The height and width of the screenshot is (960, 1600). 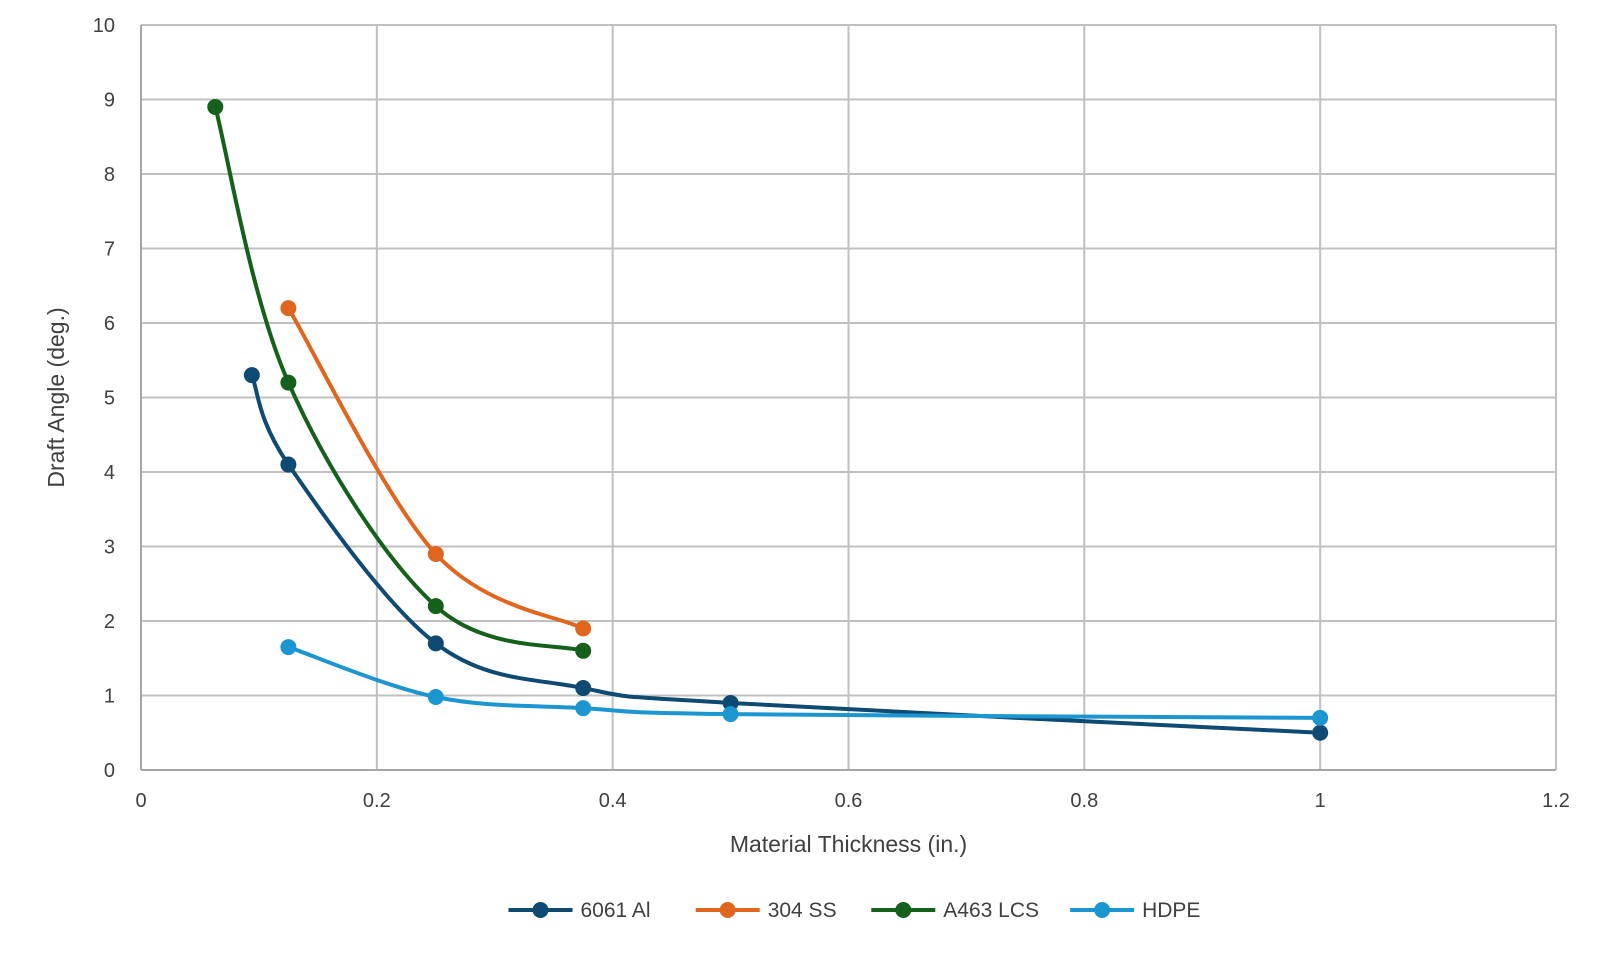 I want to click on y-tick-label: 10, so click(x=104, y=26).